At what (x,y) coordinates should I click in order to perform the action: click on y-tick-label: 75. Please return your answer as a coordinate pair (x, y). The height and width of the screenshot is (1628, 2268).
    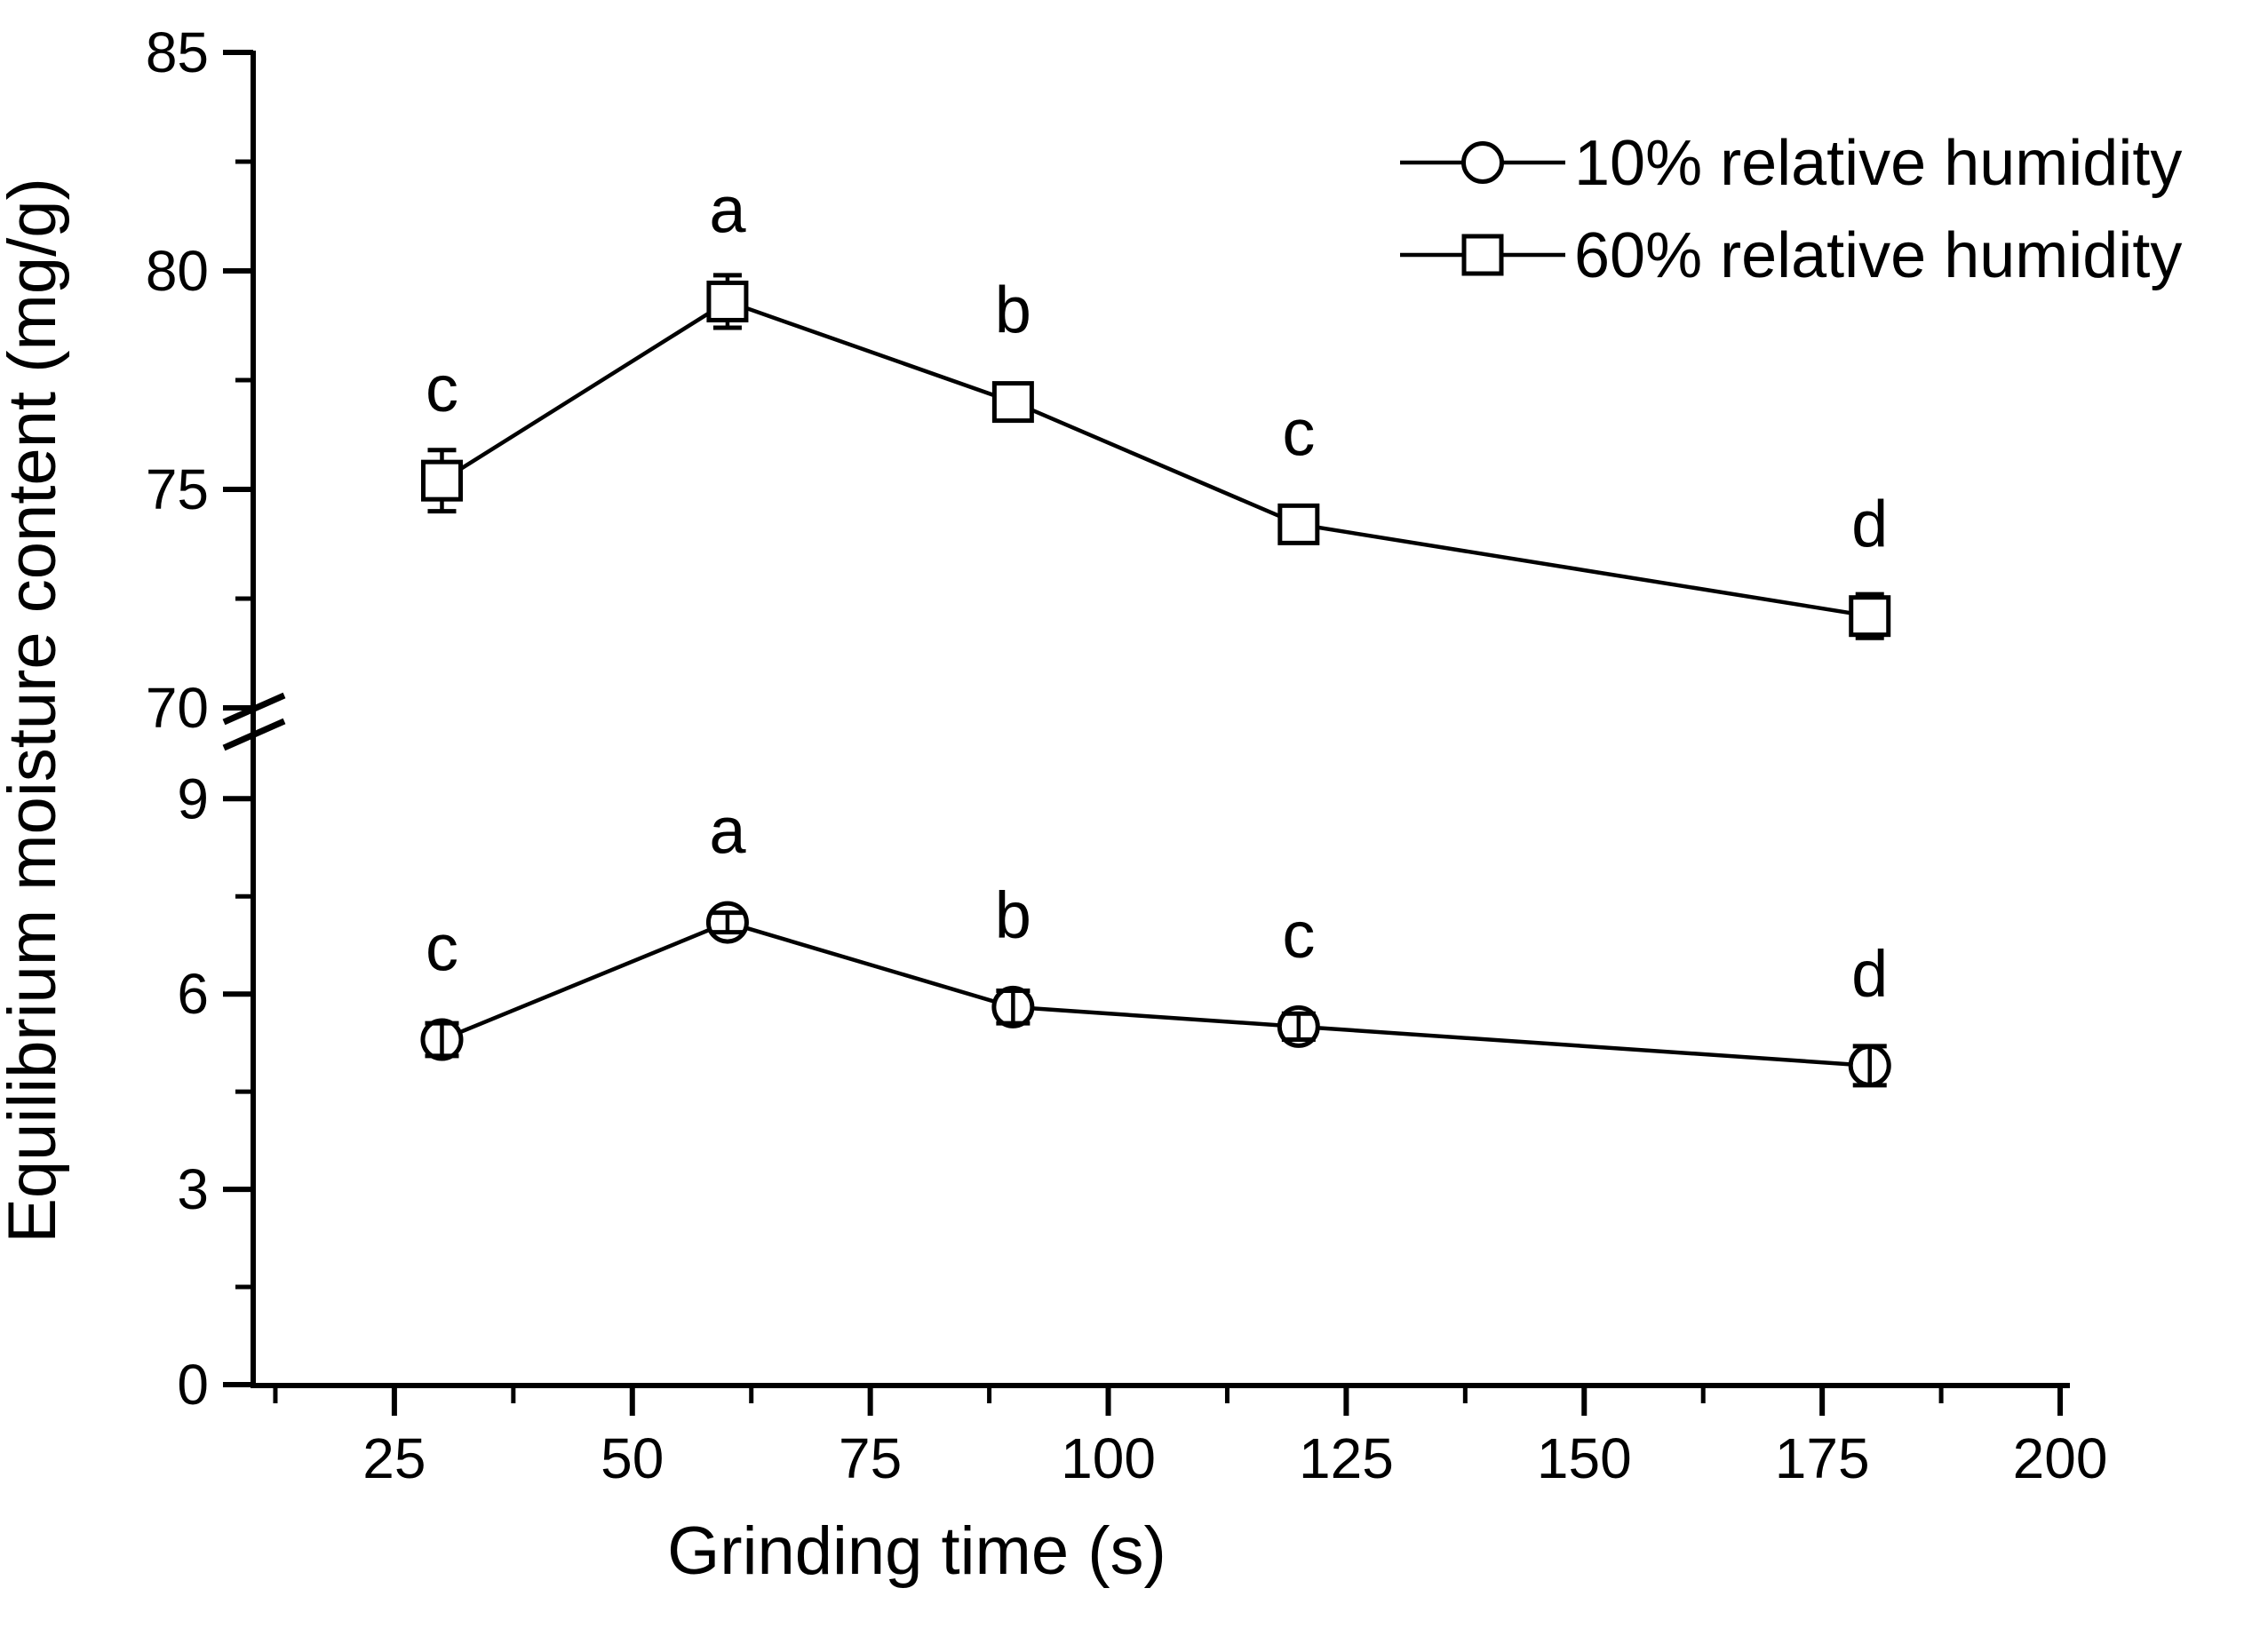
    Looking at the image, I should click on (177, 489).